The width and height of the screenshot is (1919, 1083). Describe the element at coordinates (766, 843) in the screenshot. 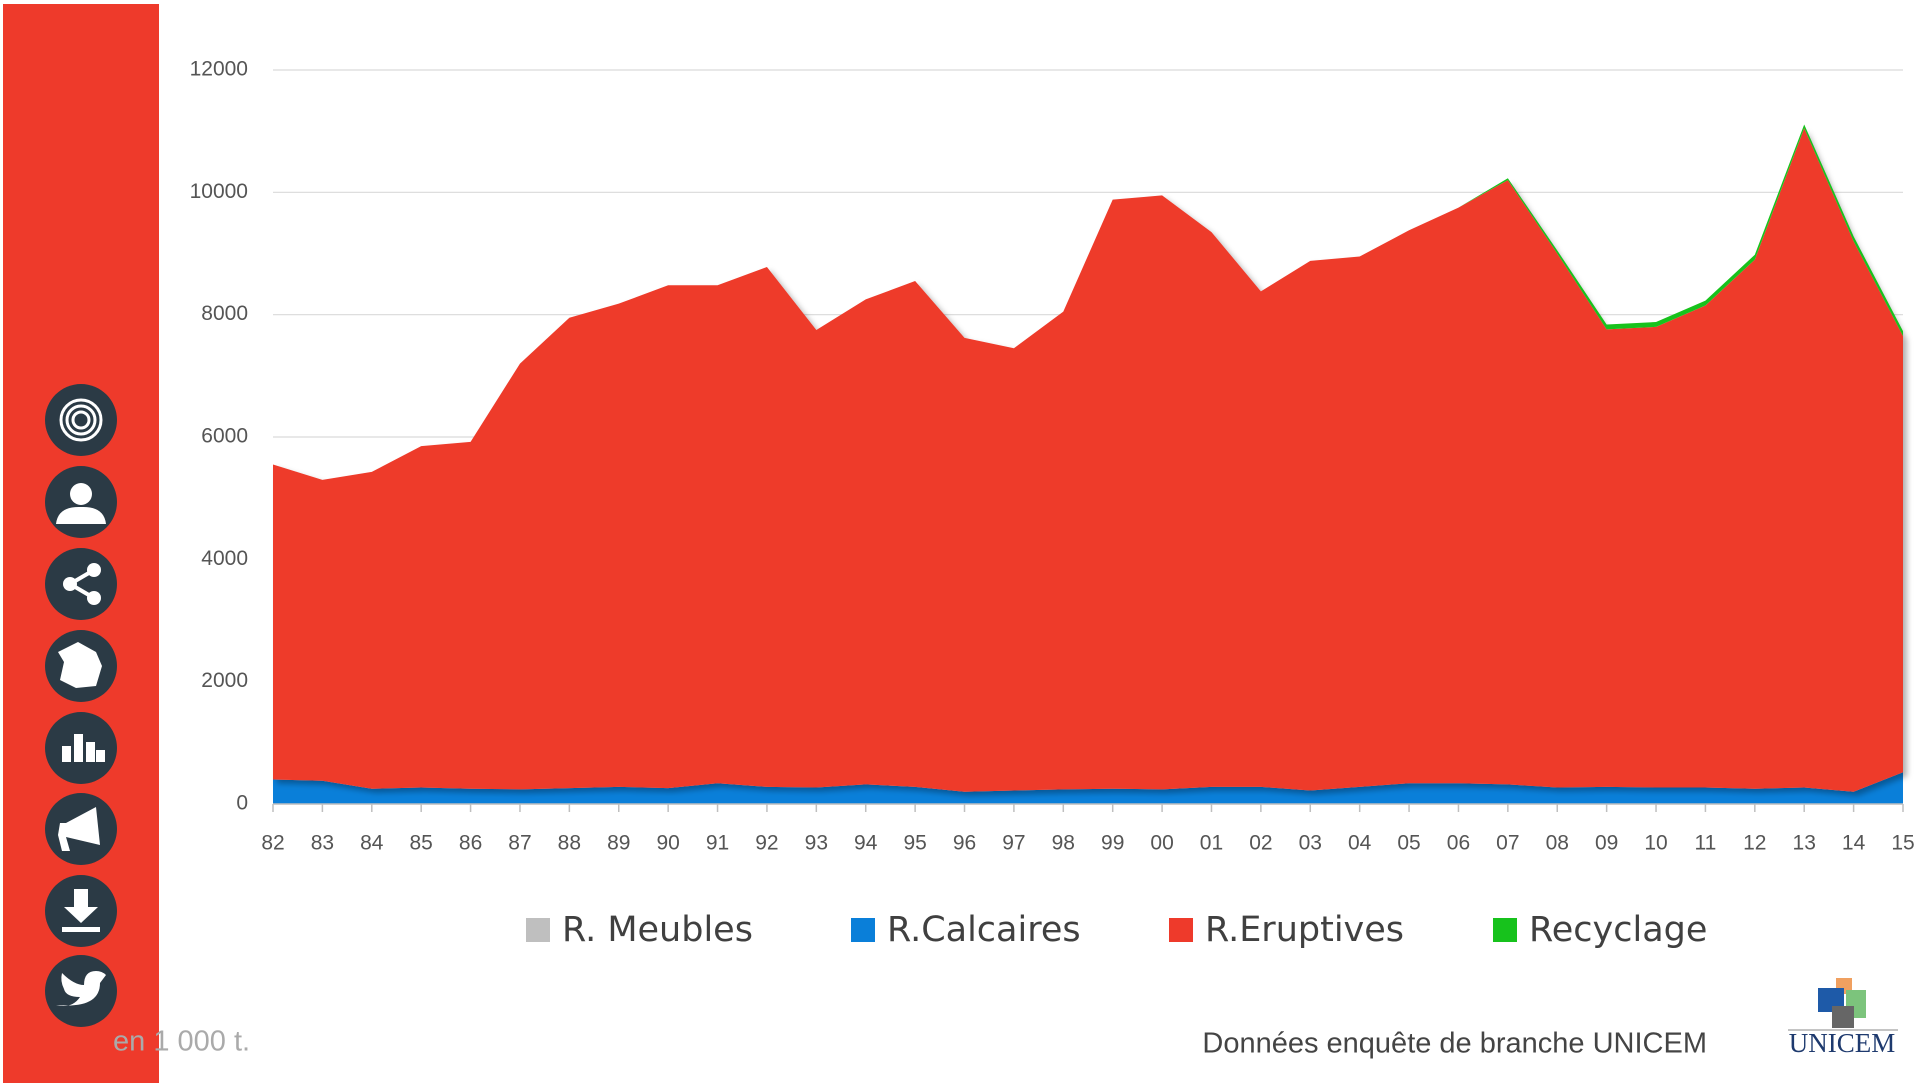

I see `x-tick-label: 92` at that location.